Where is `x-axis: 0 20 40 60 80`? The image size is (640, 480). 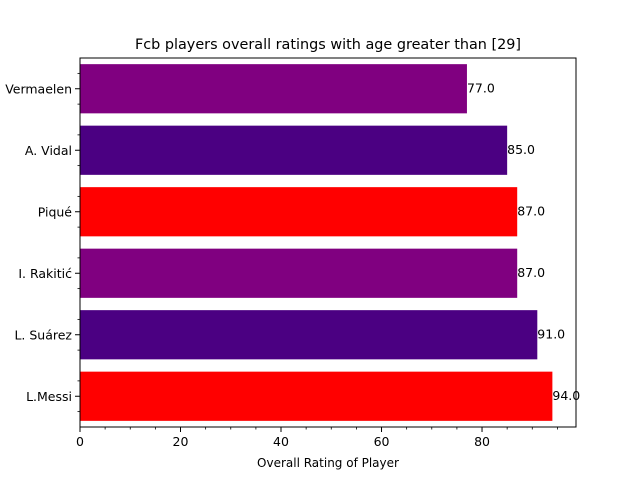
x-axis: 0 20 40 60 80 is located at coordinates (317, 438).